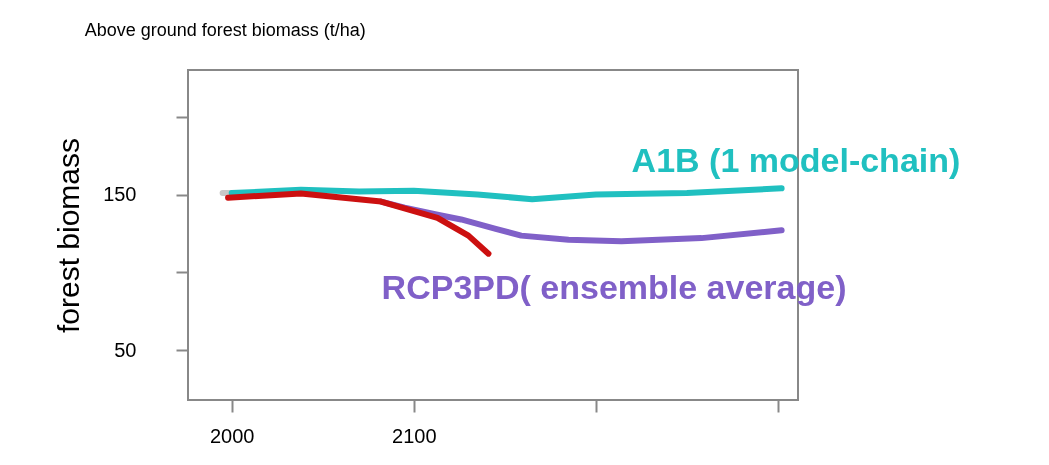 The height and width of the screenshot is (465, 1049). Describe the element at coordinates (414, 435) in the screenshot. I see `x-tick-label: 2100` at that location.